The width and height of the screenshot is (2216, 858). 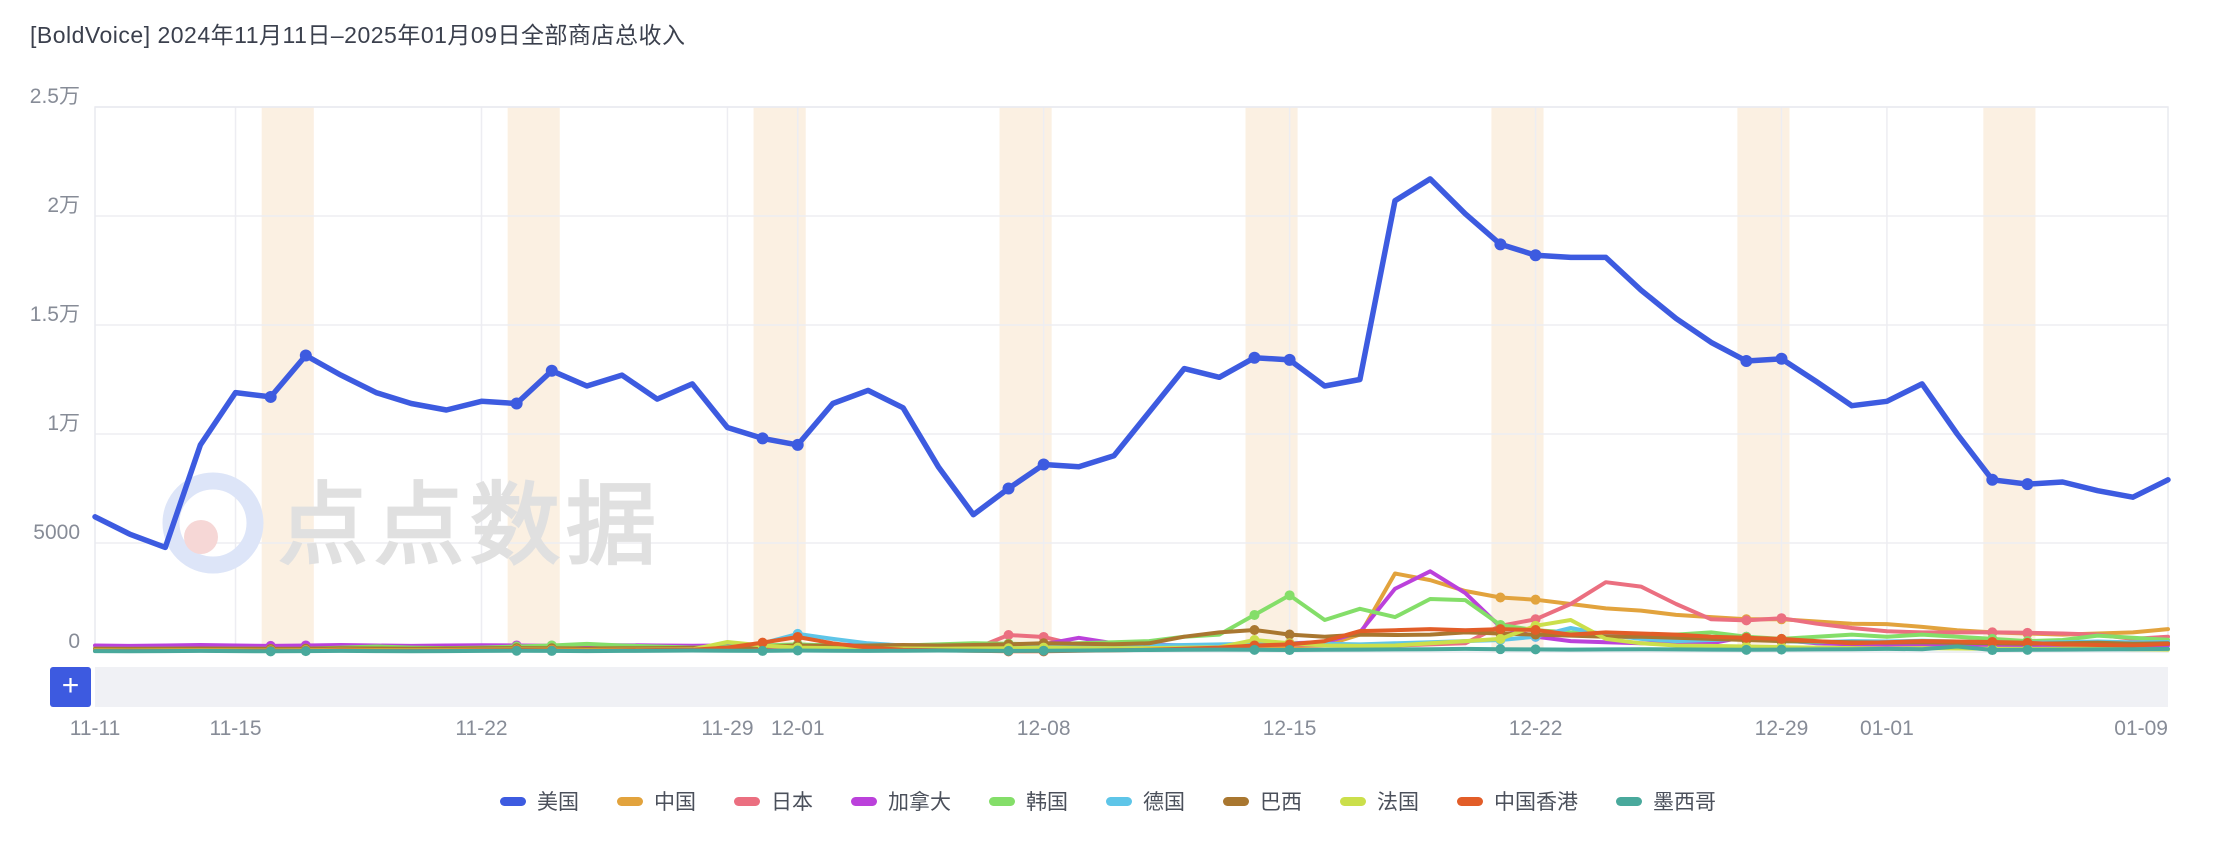 What do you see at coordinates (1536, 802) in the screenshot?
I see `legend-label: 中国香港` at bounding box center [1536, 802].